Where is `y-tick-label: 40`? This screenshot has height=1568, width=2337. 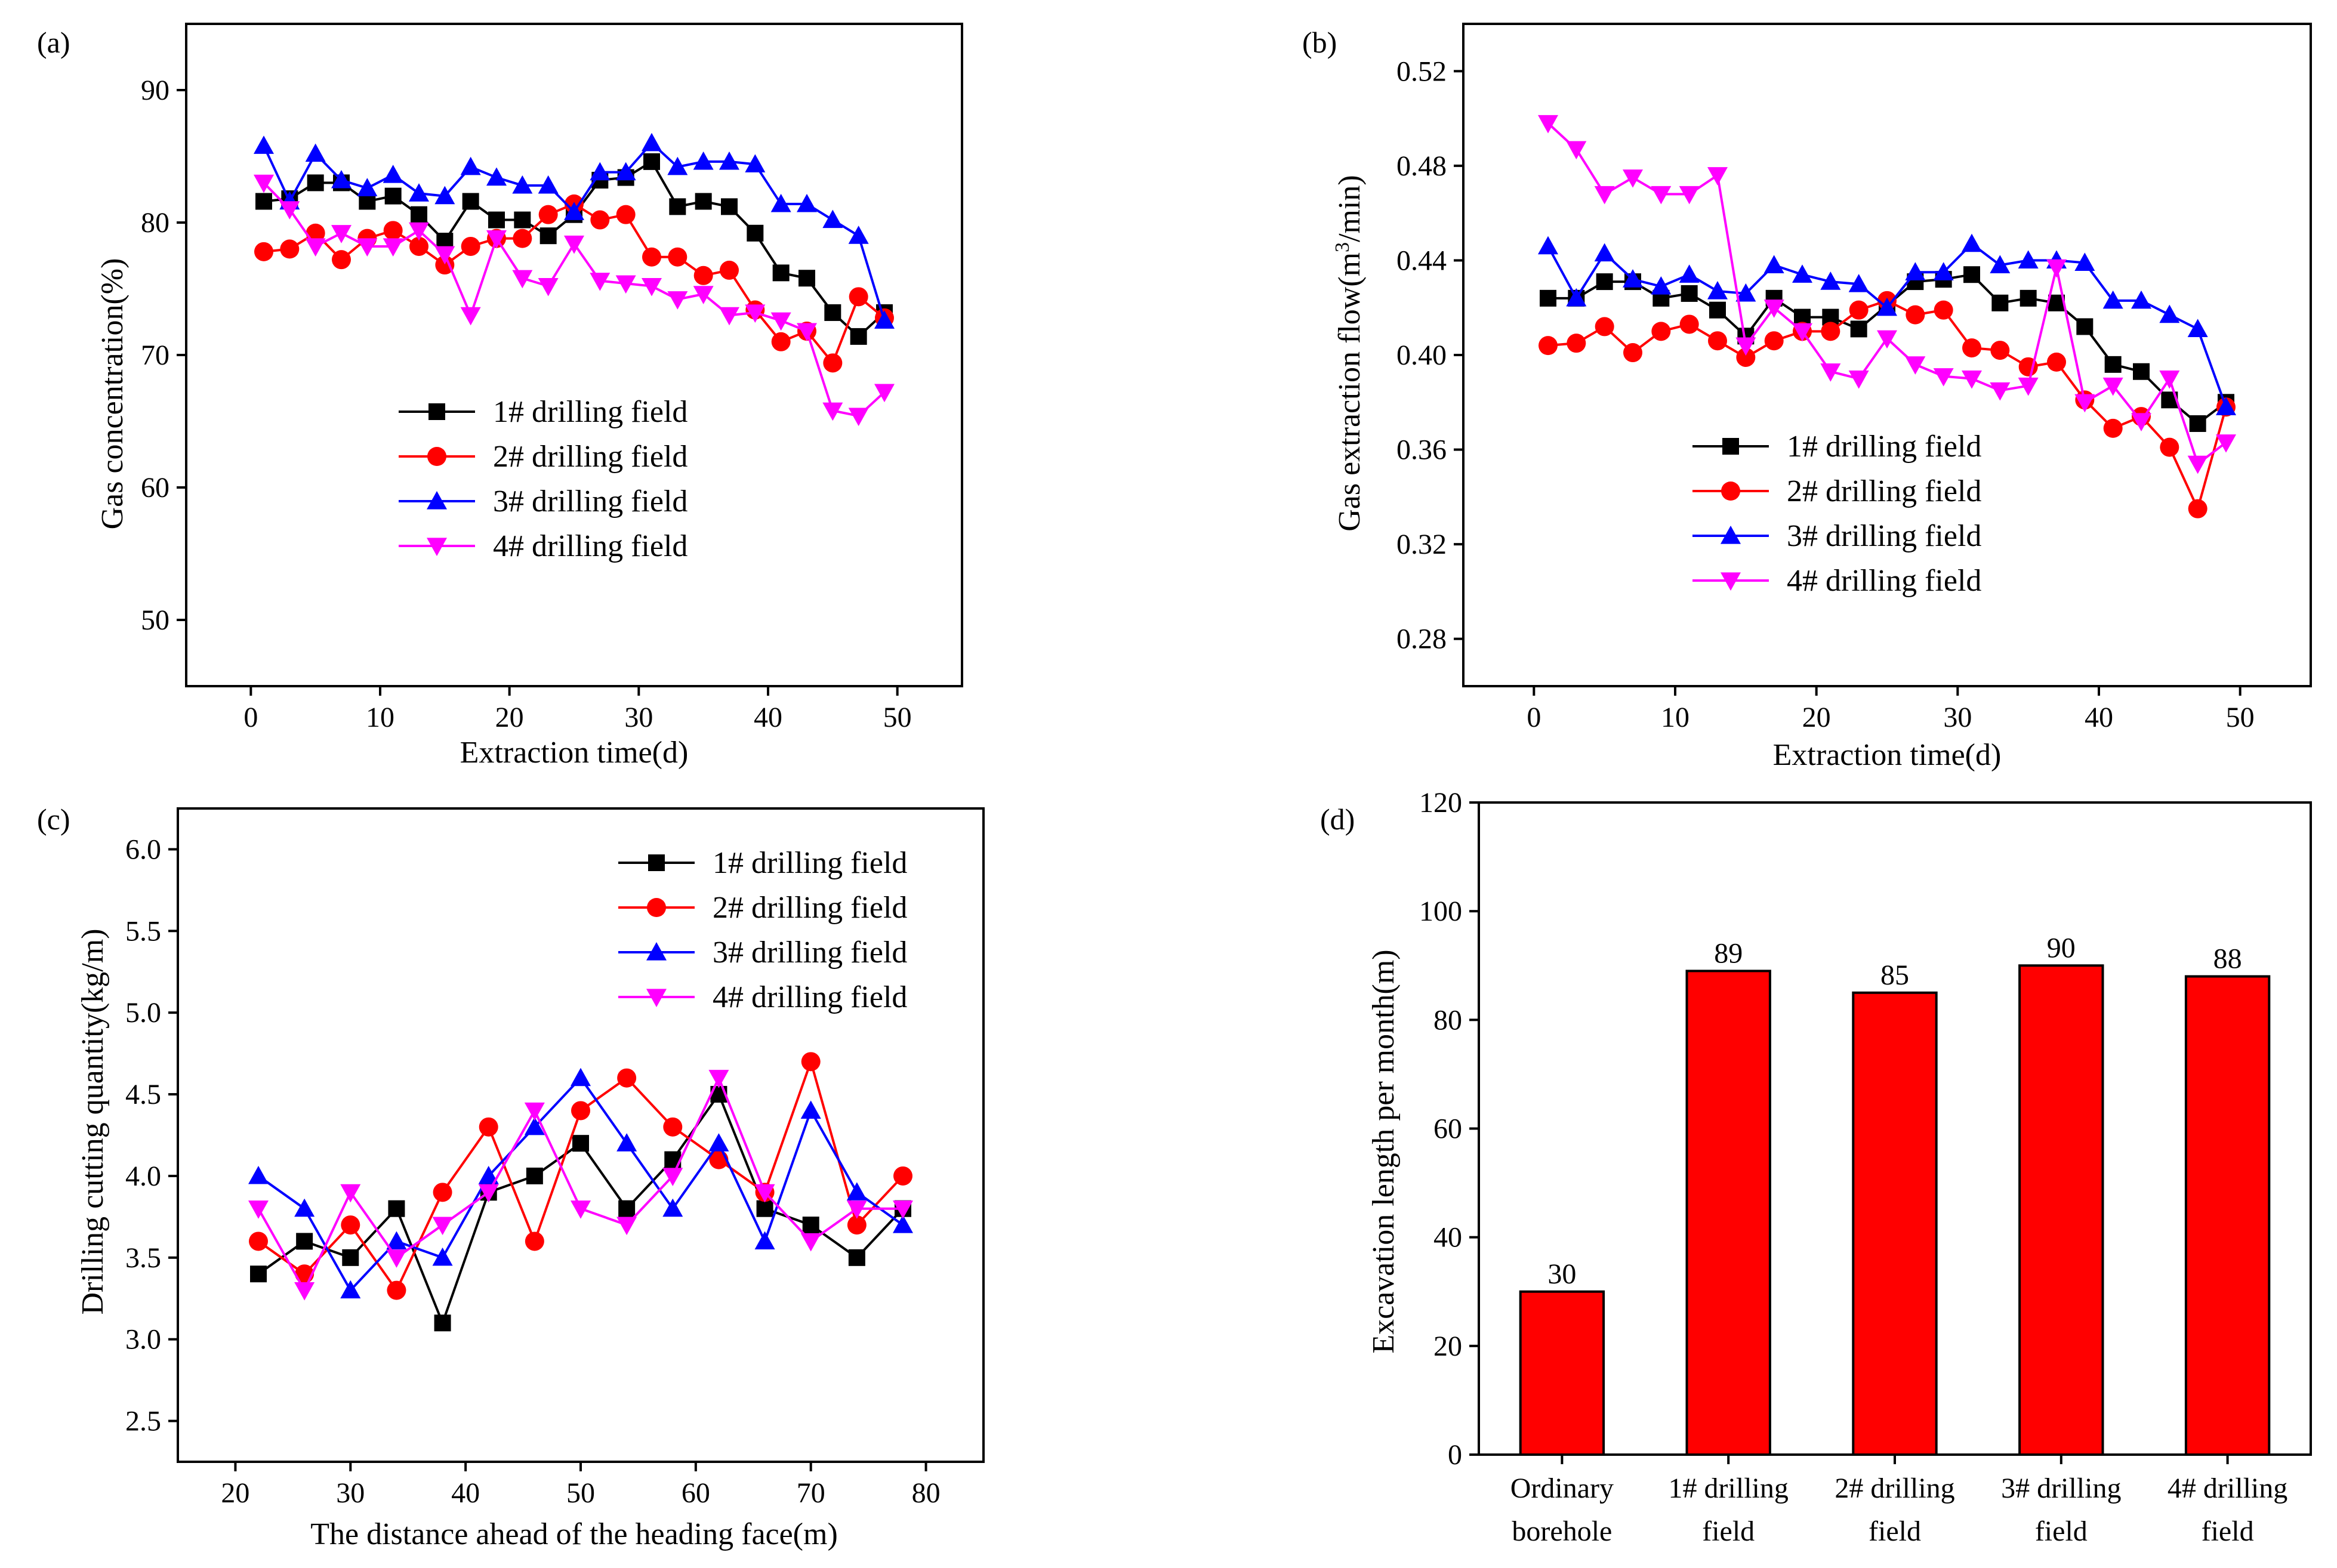 y-tick-label: 40 is located at coordinates (1447, 1238).